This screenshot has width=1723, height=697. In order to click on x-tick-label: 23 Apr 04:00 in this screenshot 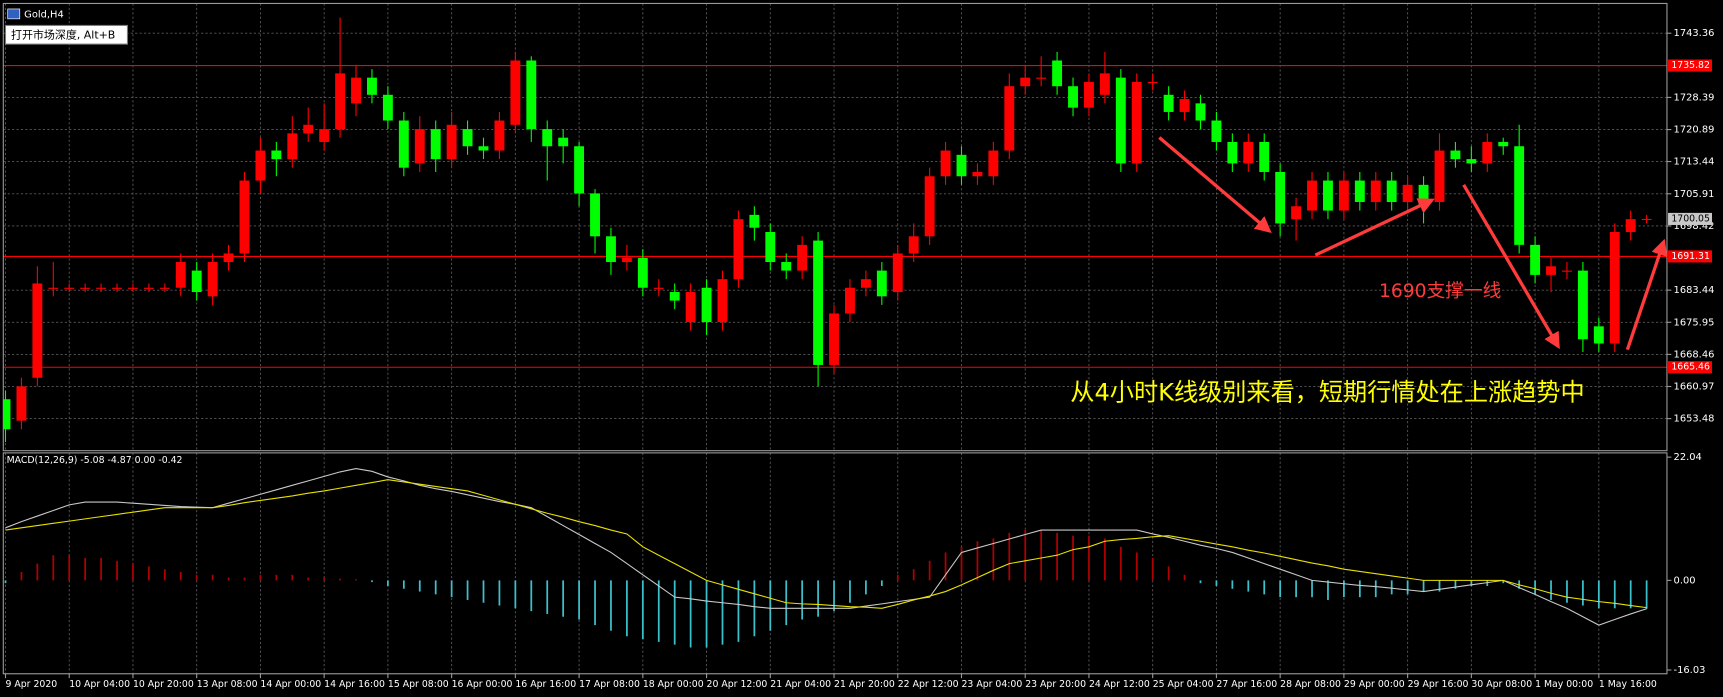, I will do `click(991, 684)`.